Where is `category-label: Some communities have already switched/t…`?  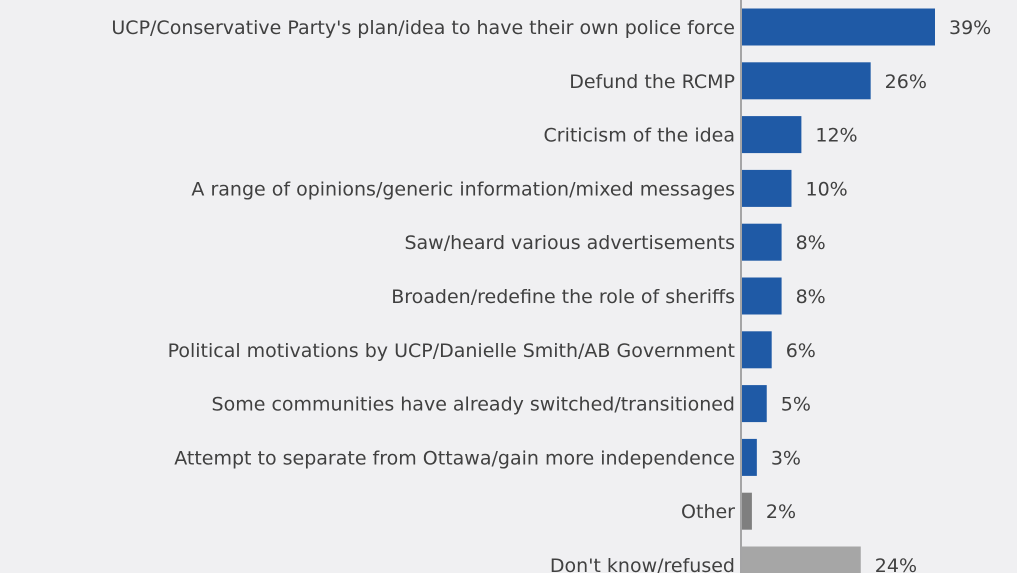 category-label: Some communities have already switched/t… is located at coordinates (473, 405).